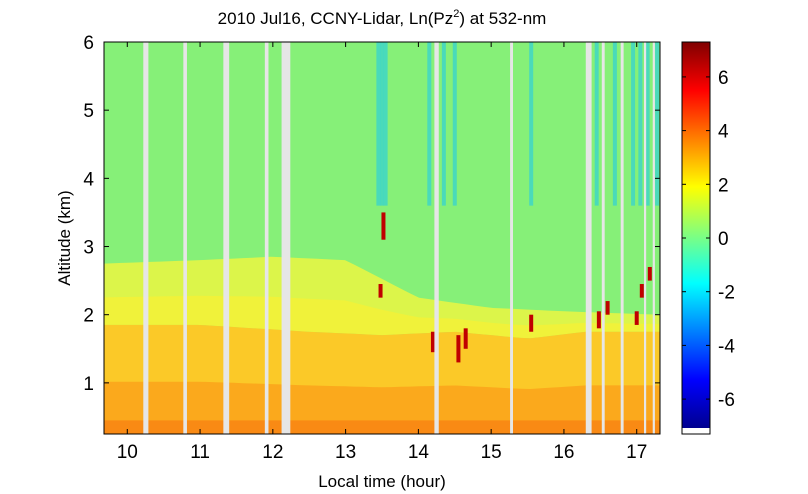  What do you see at coordinates (88, 43) in the screenshot?
I see `y-tick-label: 6` at bounding box center [88, 43].